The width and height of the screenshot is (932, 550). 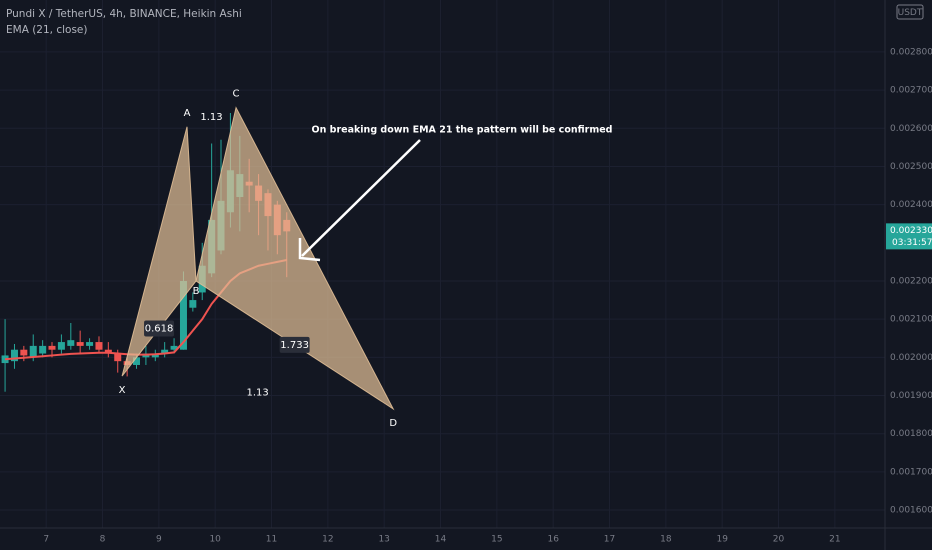 I want to click on indicator-legend: EMA (21, close), so click(x=47, y=30).